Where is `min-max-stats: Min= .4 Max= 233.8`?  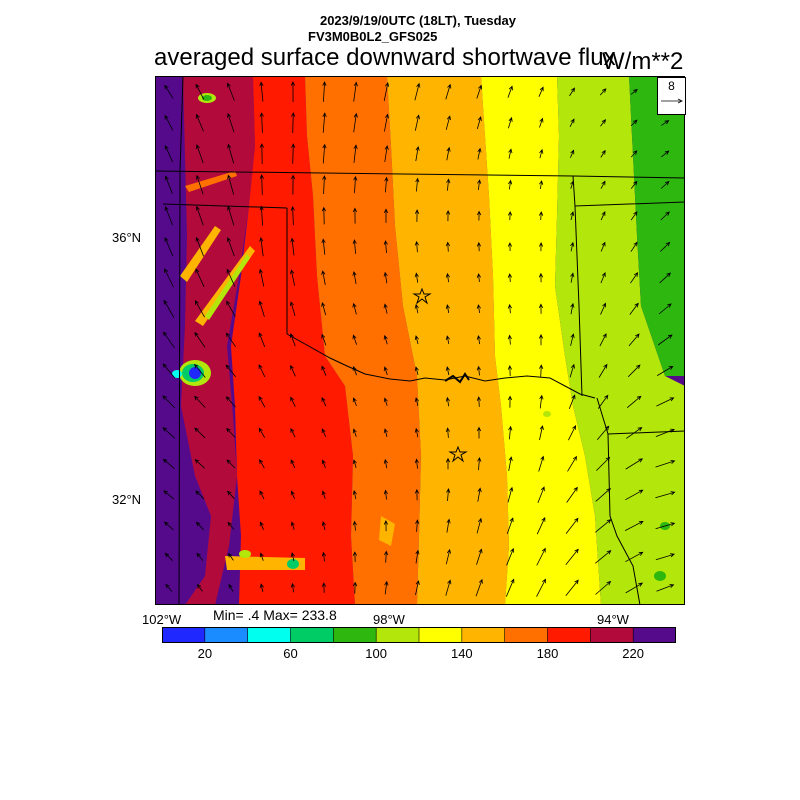 min-max-stats: Min= .4 Max= 233.8 is located at coordinates (275, 615).